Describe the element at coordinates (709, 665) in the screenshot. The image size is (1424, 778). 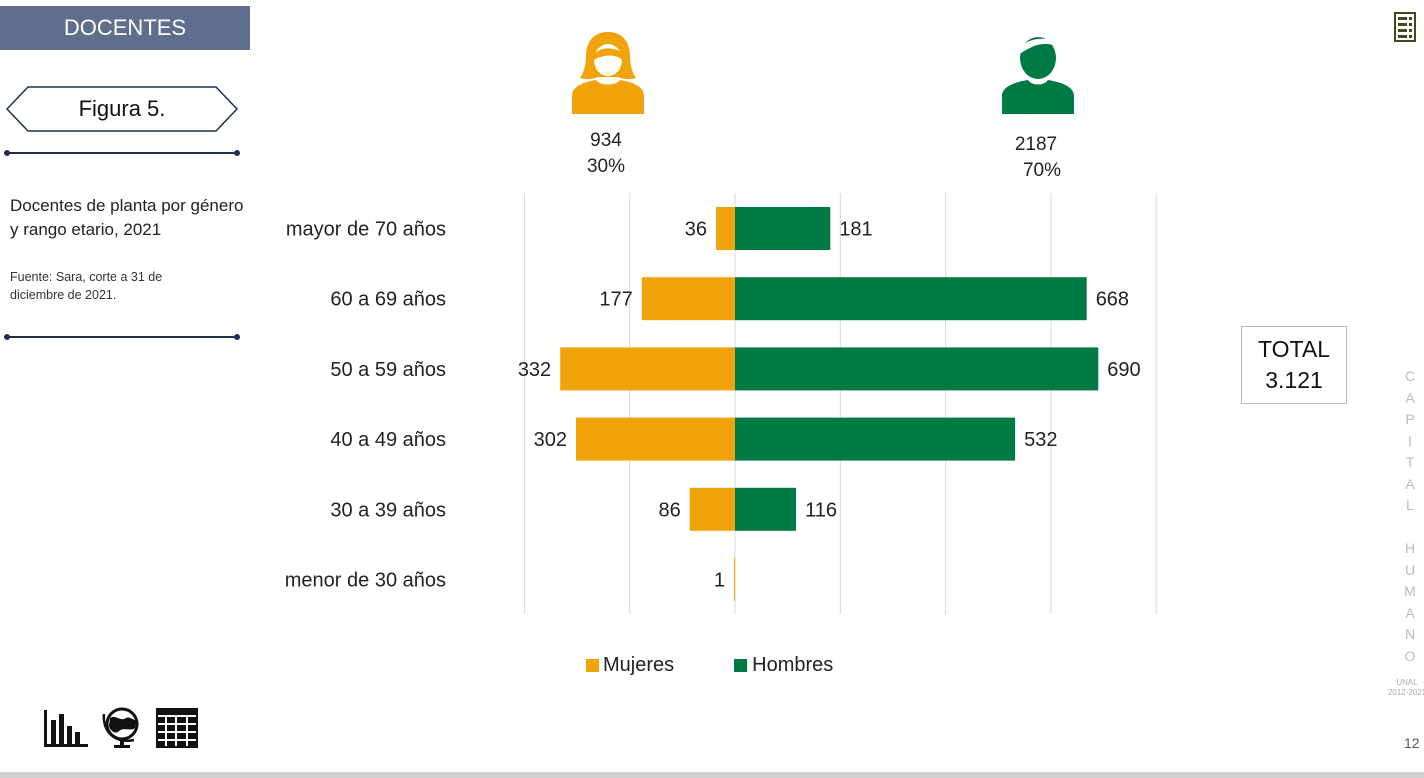
I see `legend: Mujeres Hombres` at that location.